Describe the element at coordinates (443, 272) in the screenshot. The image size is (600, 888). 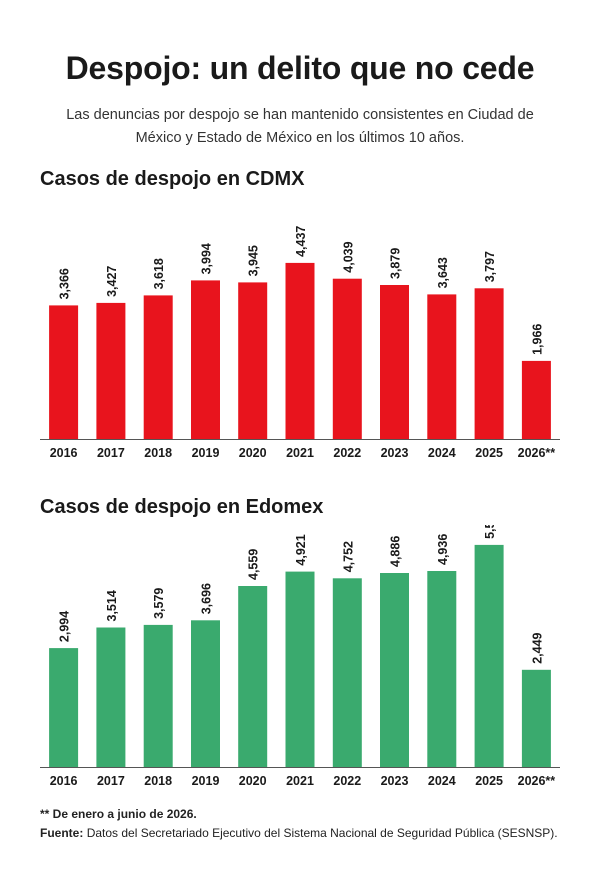
I see `data-label: 3,643` at that location.